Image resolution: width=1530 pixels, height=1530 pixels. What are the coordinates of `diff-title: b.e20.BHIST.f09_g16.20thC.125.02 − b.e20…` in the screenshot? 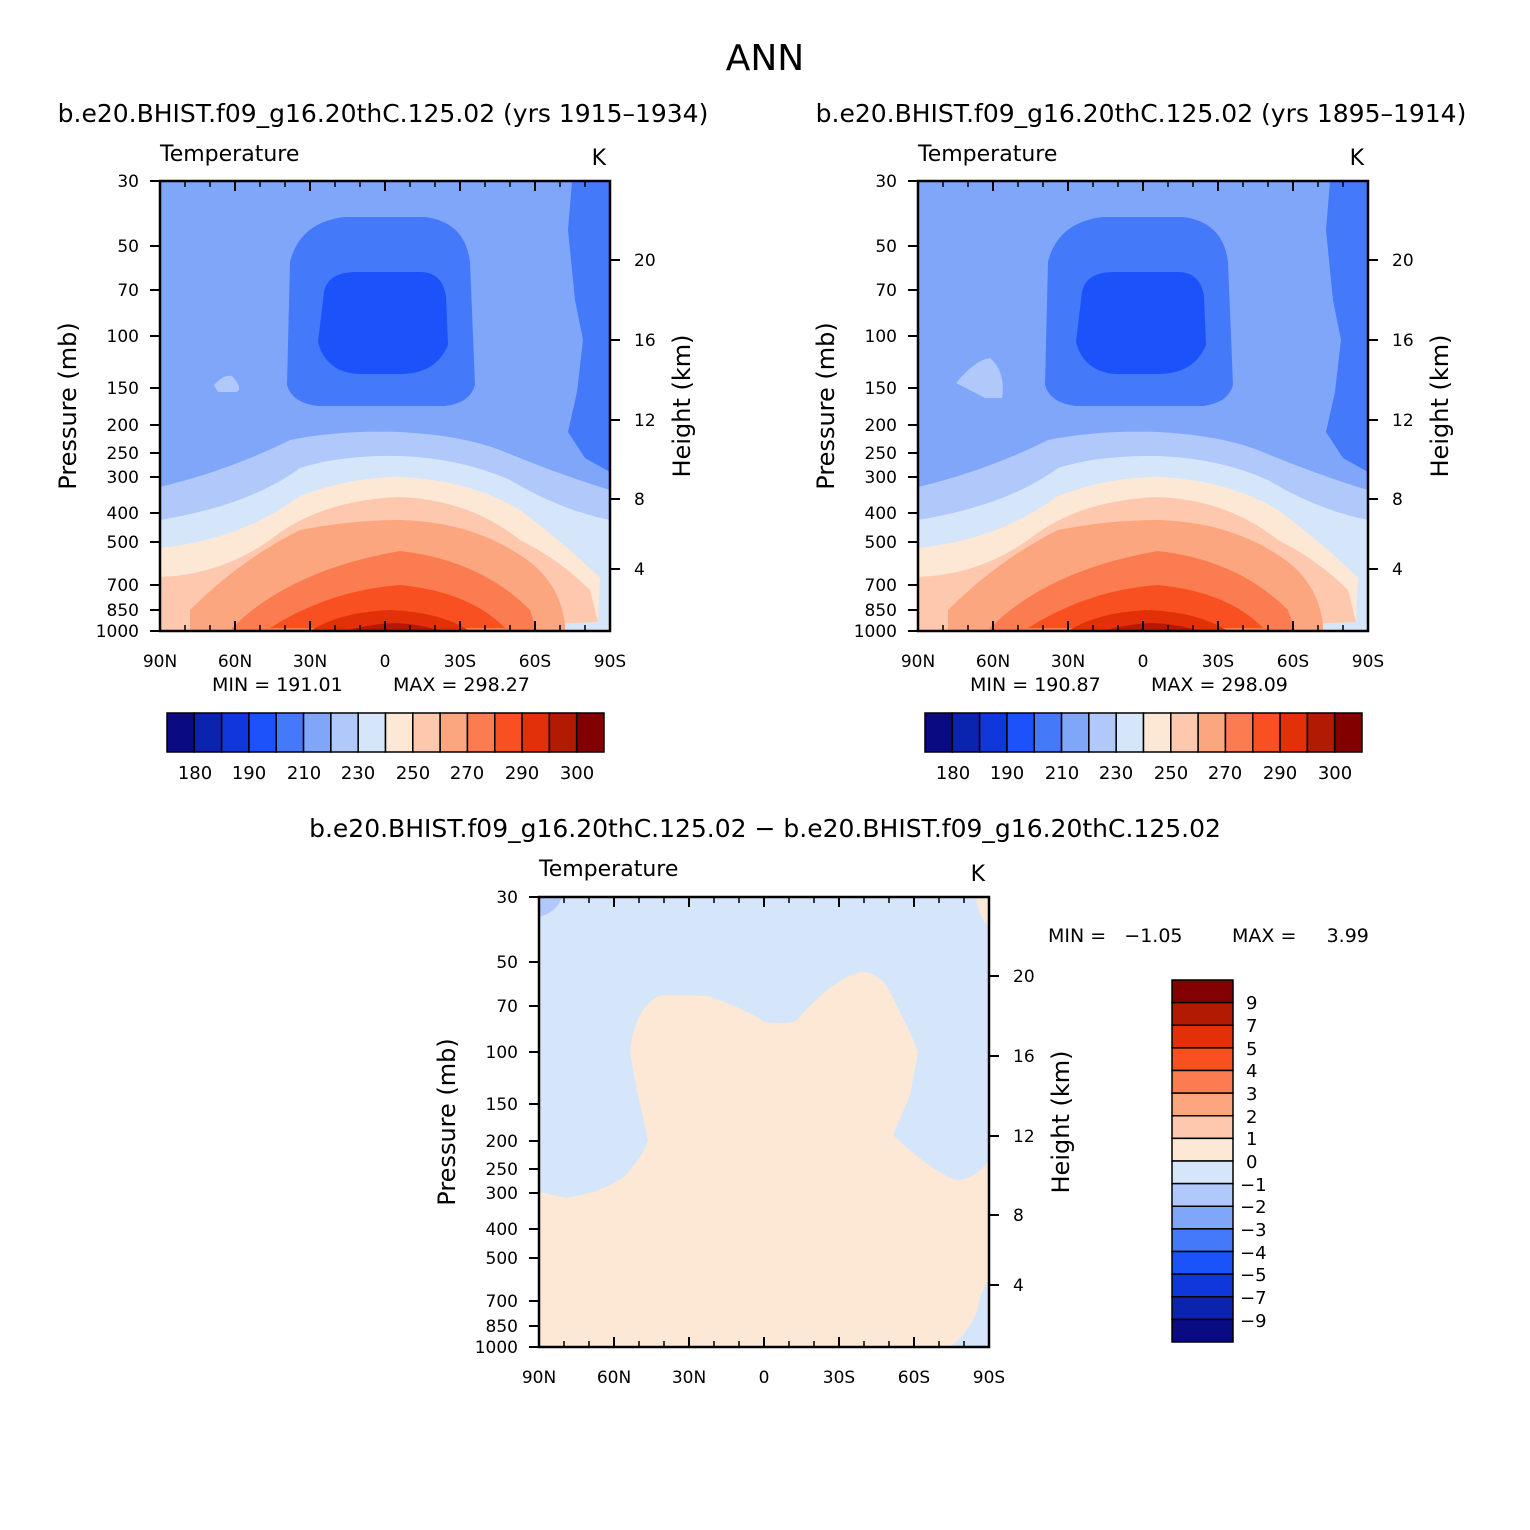 It's located at (765, 828).